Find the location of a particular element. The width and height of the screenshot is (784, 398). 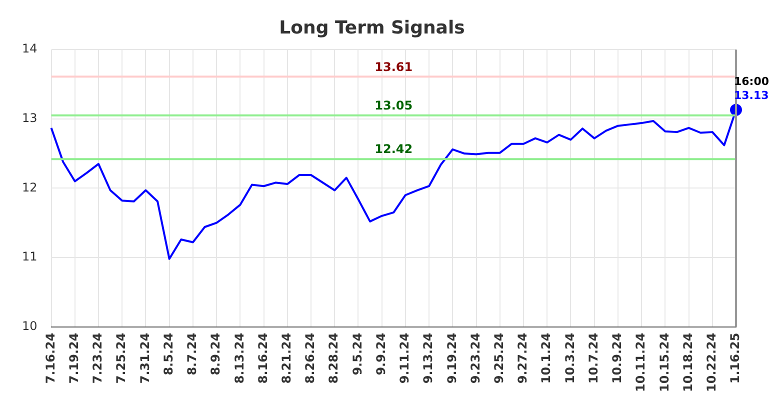

x-tick-label: 8.16.24 is located at coordinates (263, 358).